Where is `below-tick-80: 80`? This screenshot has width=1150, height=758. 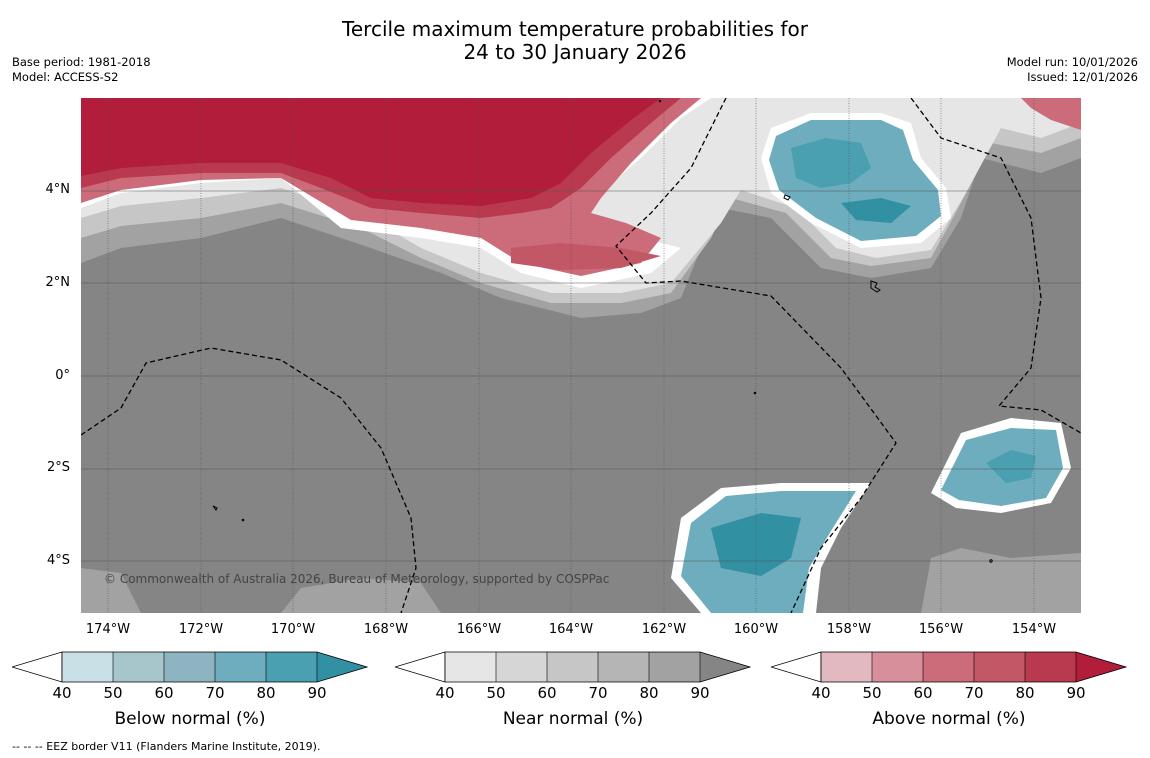
below-tick-80: 80 is located at coordinates (266, 693).